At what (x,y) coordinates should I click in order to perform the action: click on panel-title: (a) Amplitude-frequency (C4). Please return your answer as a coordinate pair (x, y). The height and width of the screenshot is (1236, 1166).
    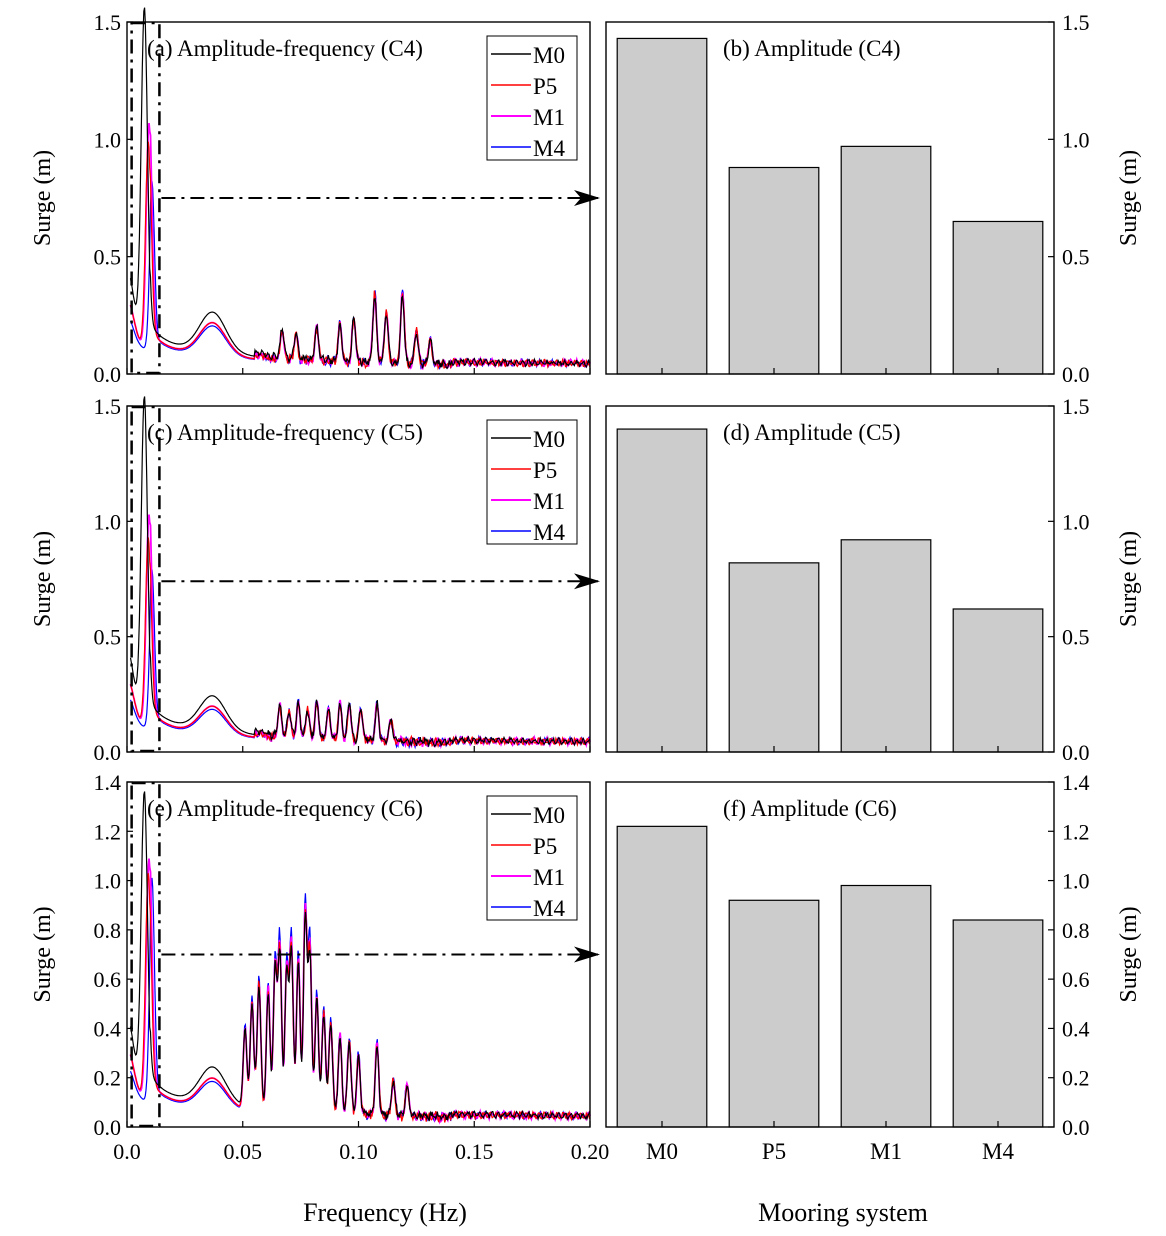
    Looking at the image, I should click on (285, 48).